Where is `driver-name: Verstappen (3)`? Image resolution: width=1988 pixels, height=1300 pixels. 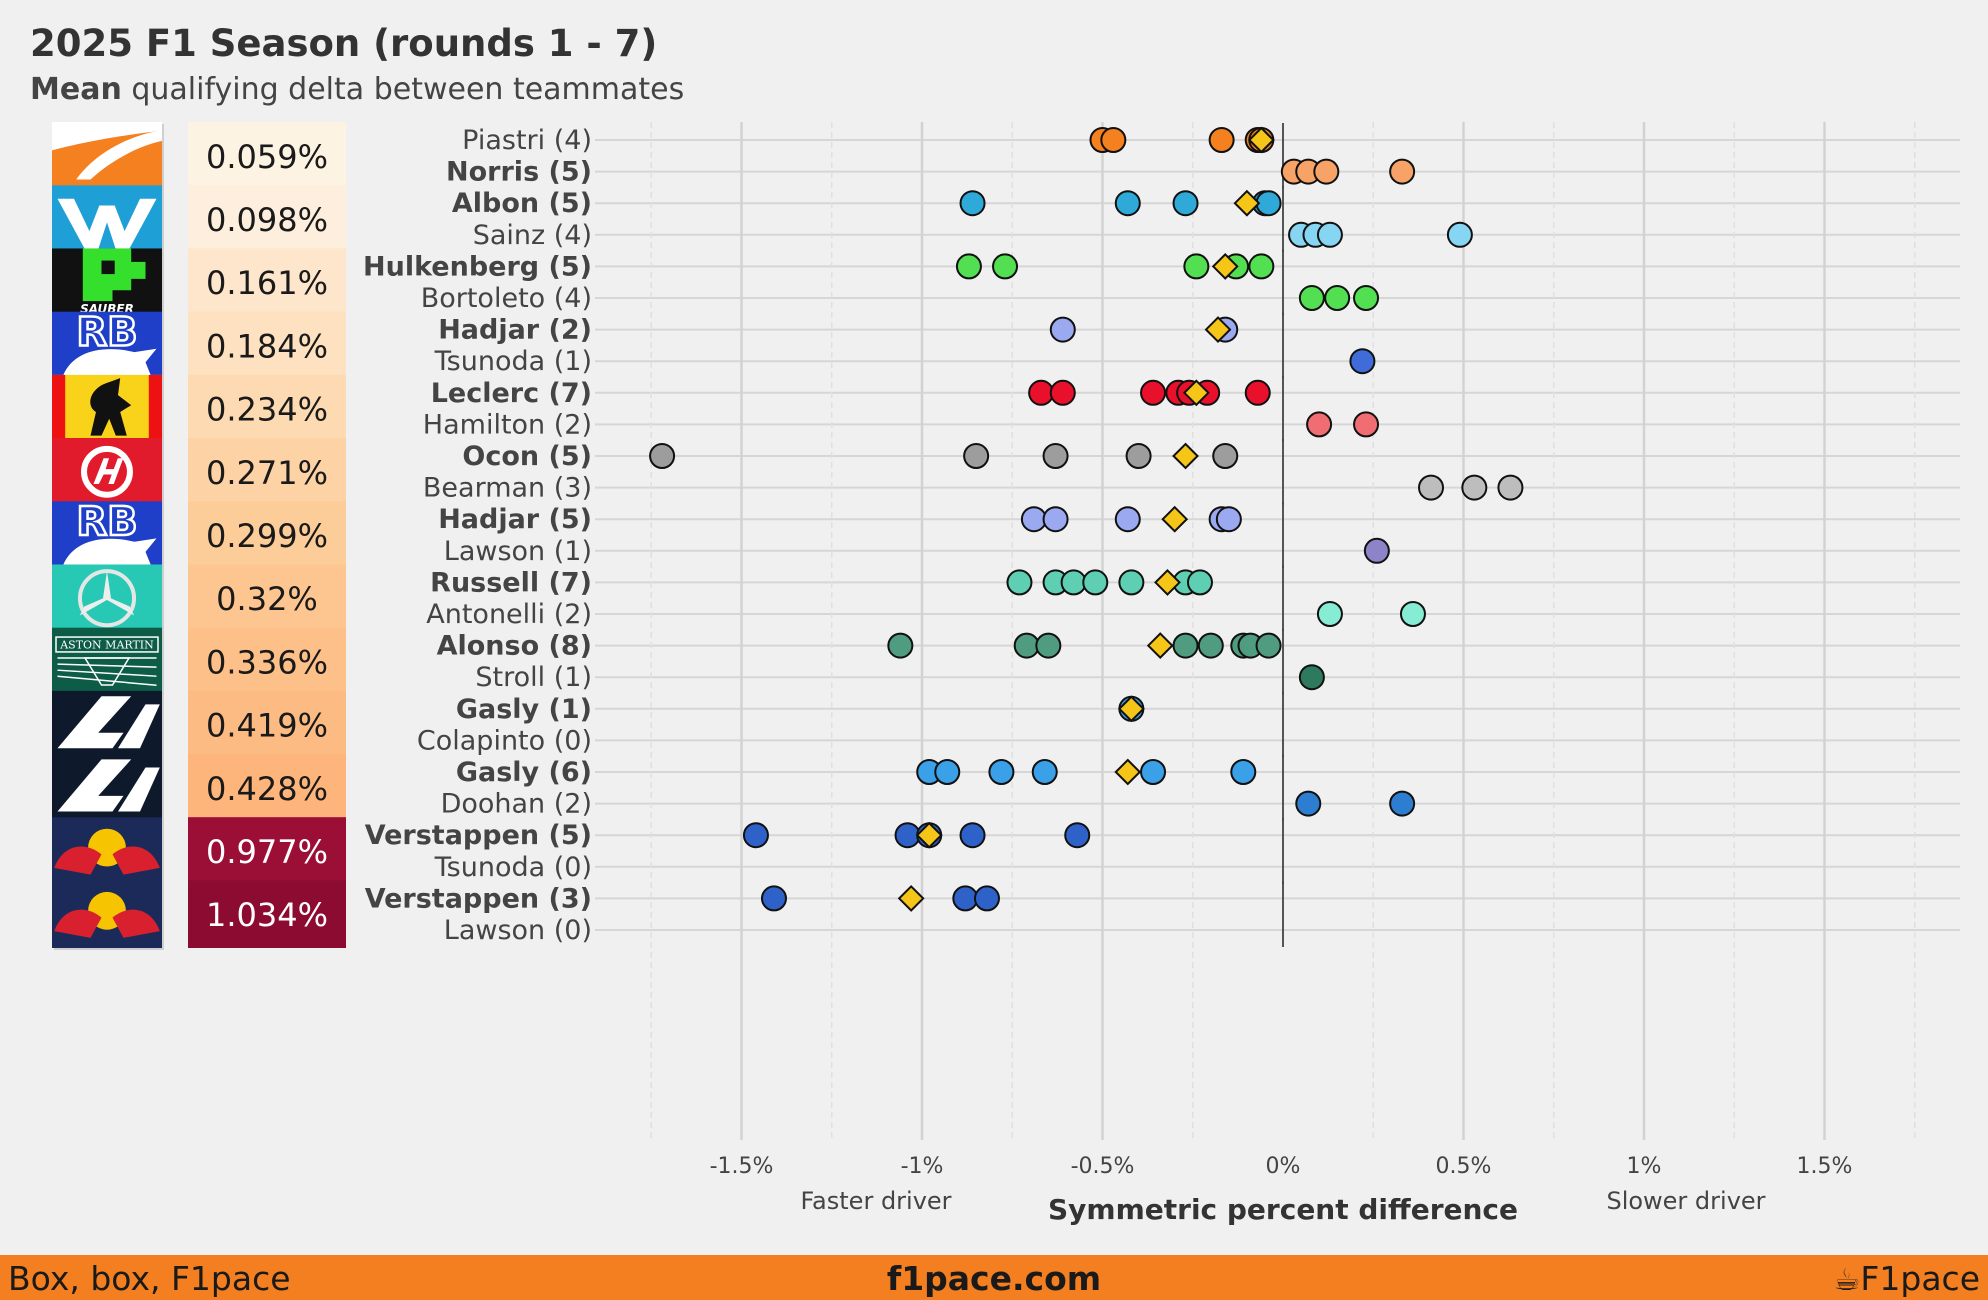 driver-name: Verstappen (3) is located at coordinates (478, 898).